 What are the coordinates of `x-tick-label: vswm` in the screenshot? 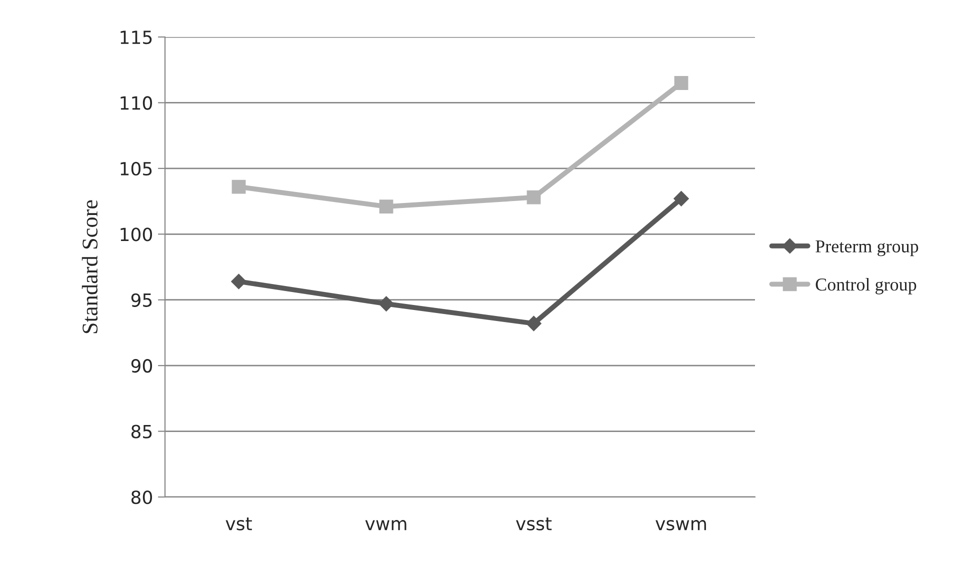 It's located at (681, 525).